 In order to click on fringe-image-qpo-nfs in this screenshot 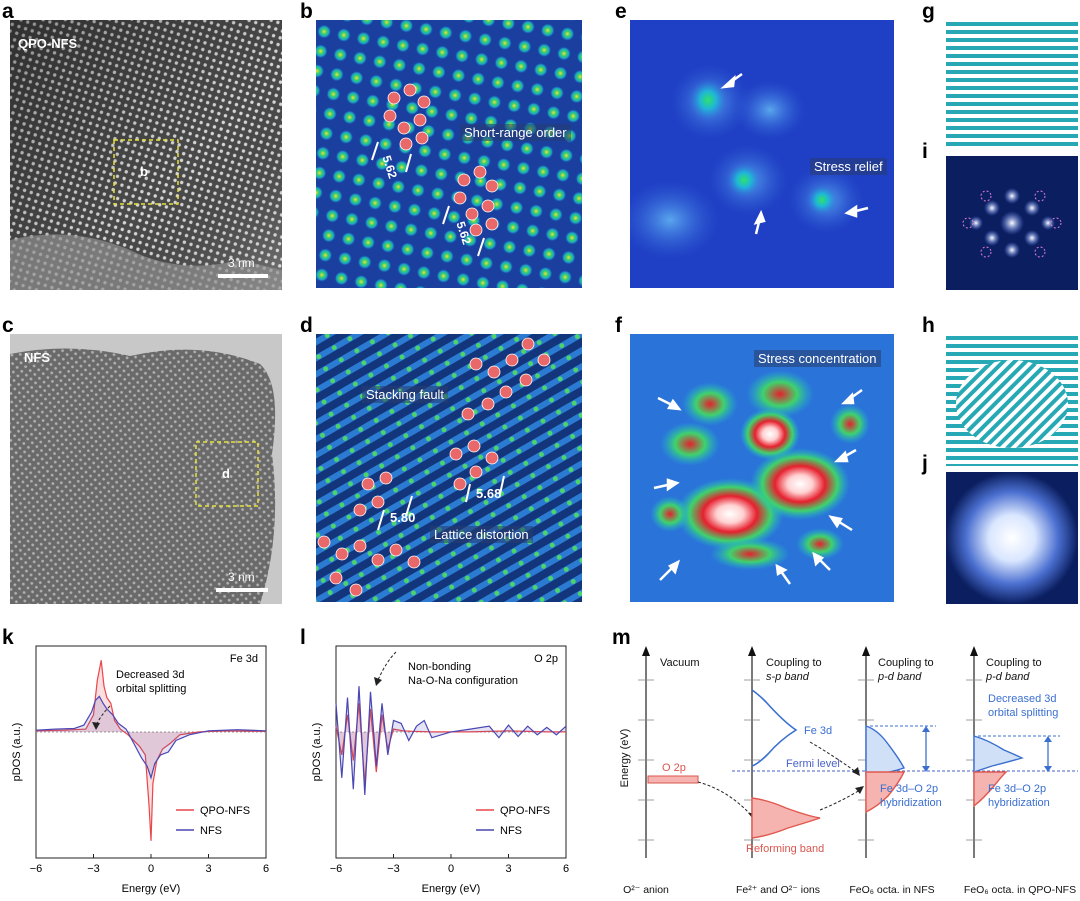, I will do `click(1012, 85)`.